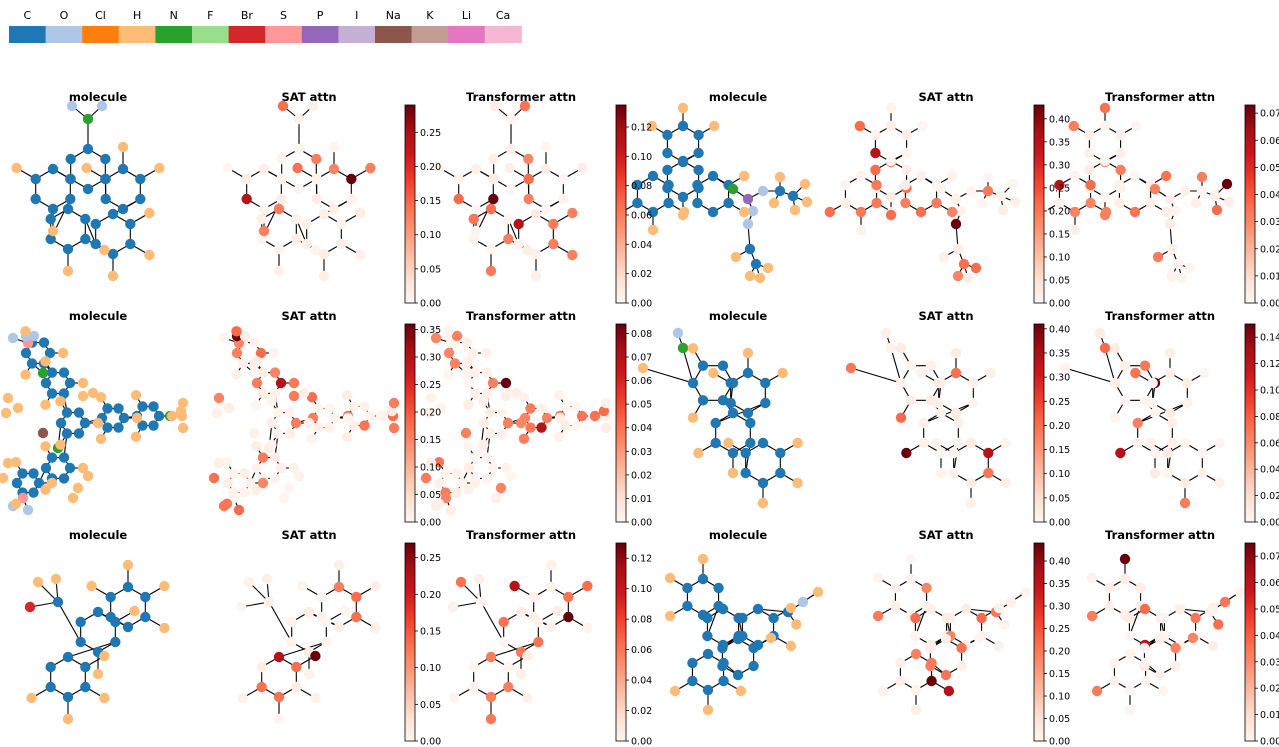  I want to click on colorbar-tick-label: 0.04, so click(641, 681).